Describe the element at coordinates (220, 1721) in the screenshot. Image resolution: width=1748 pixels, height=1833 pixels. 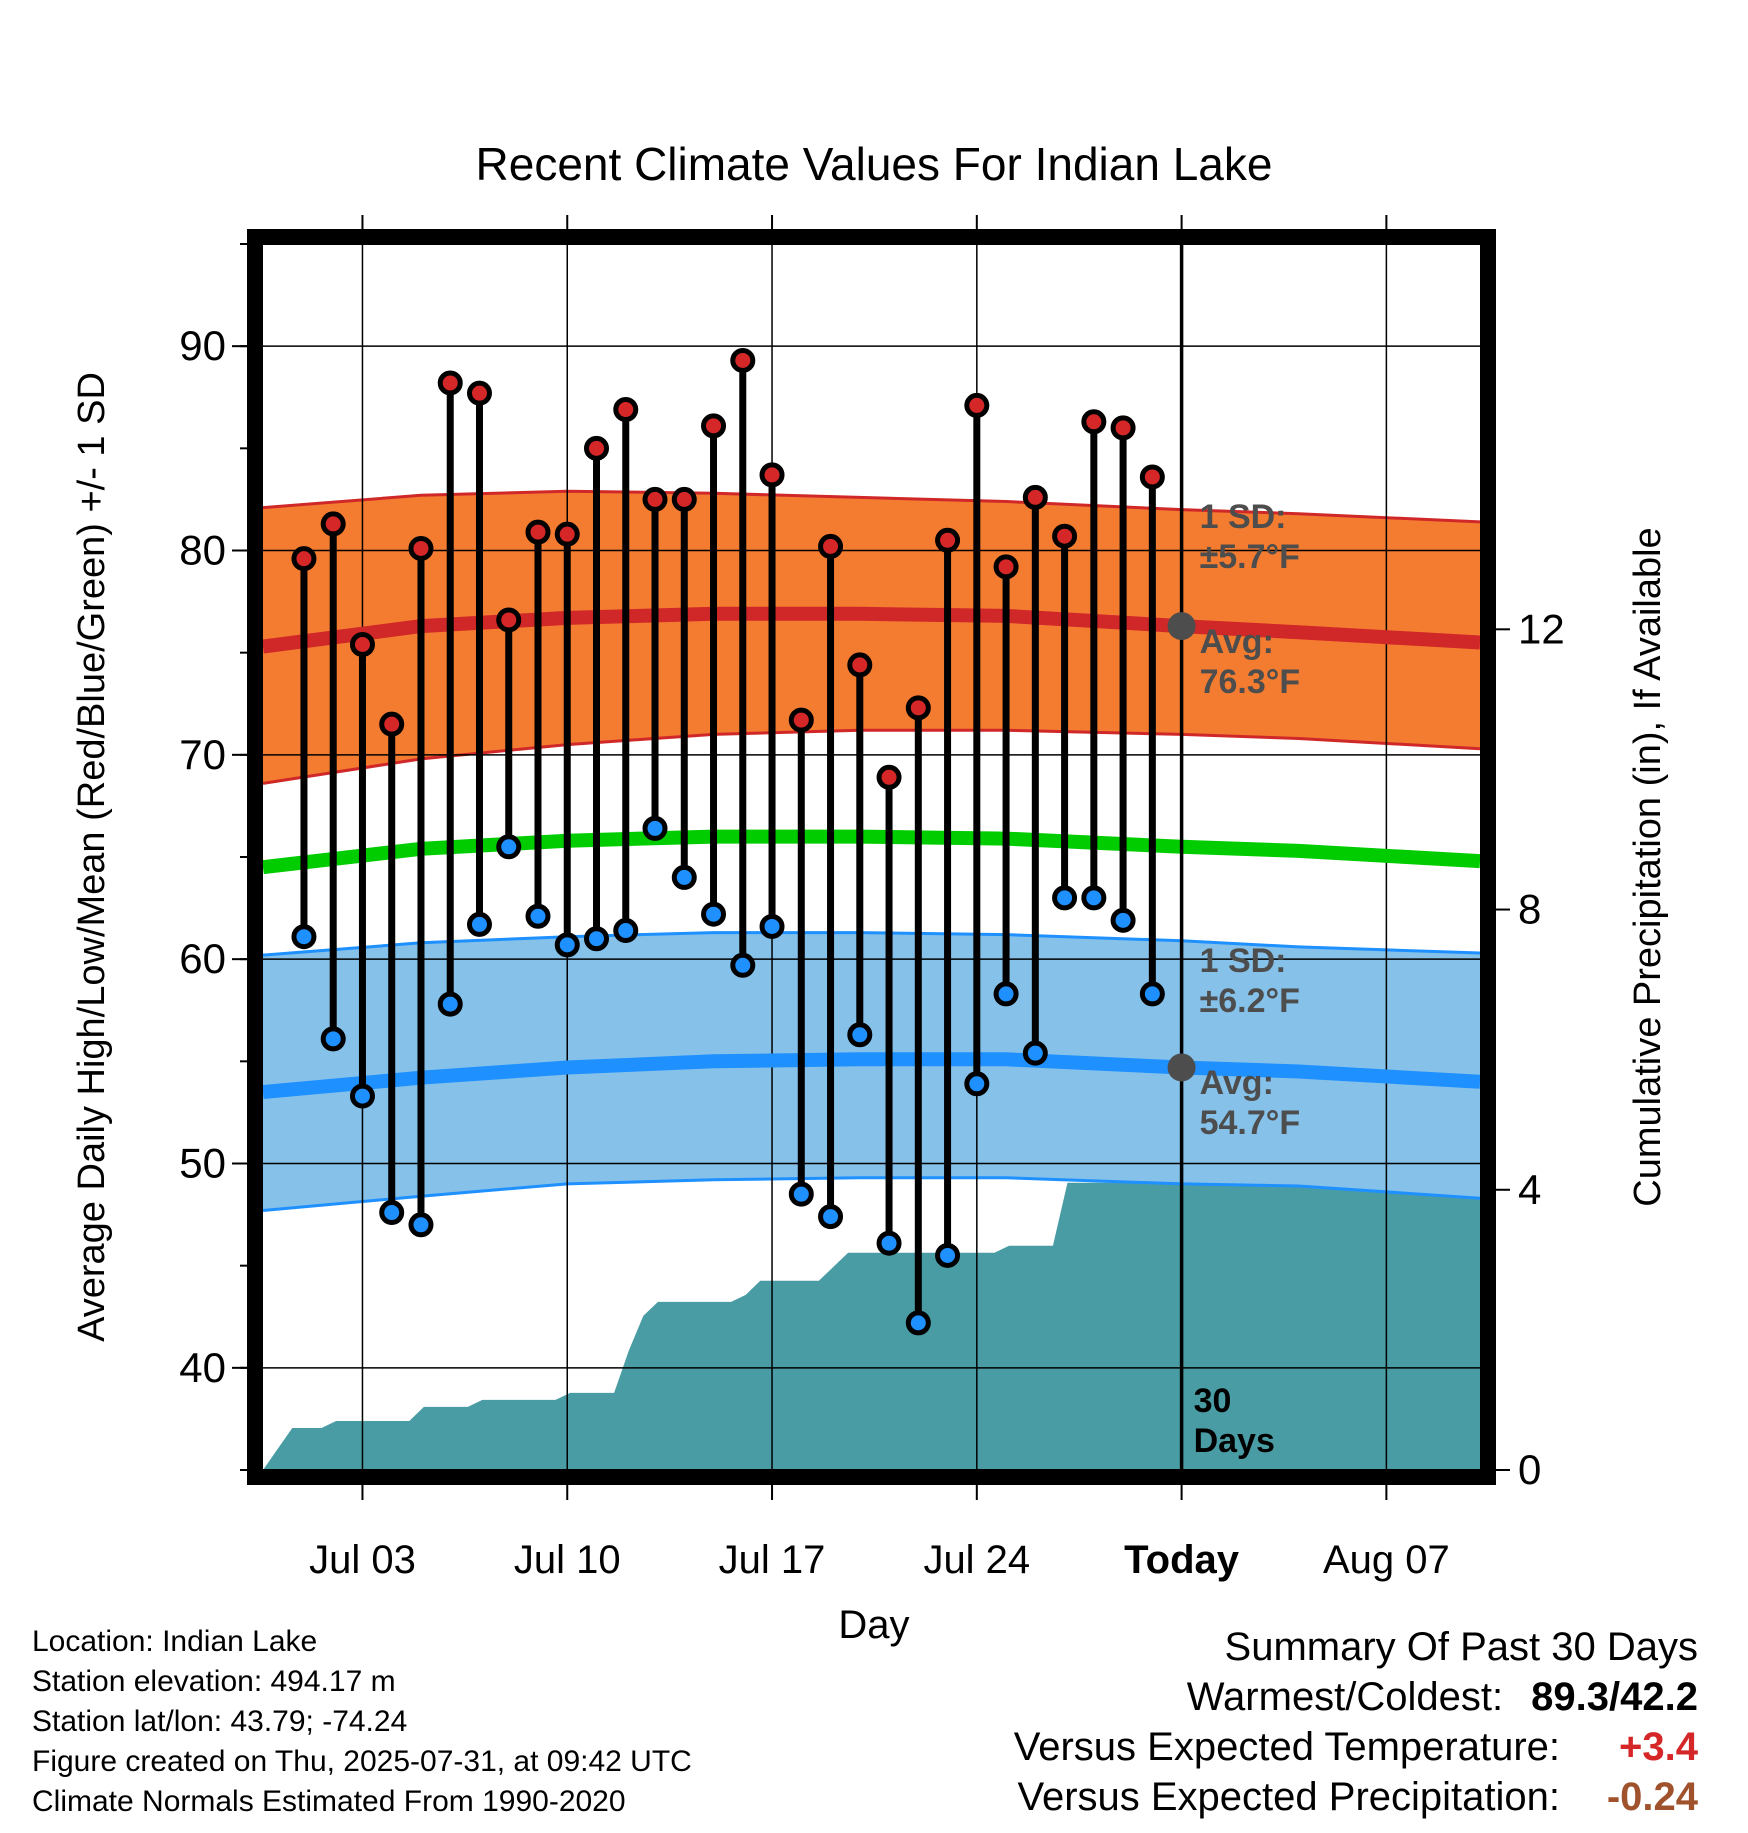
I see `latlon-text: Station lat/lon: 43.79; -74.24` at that location.